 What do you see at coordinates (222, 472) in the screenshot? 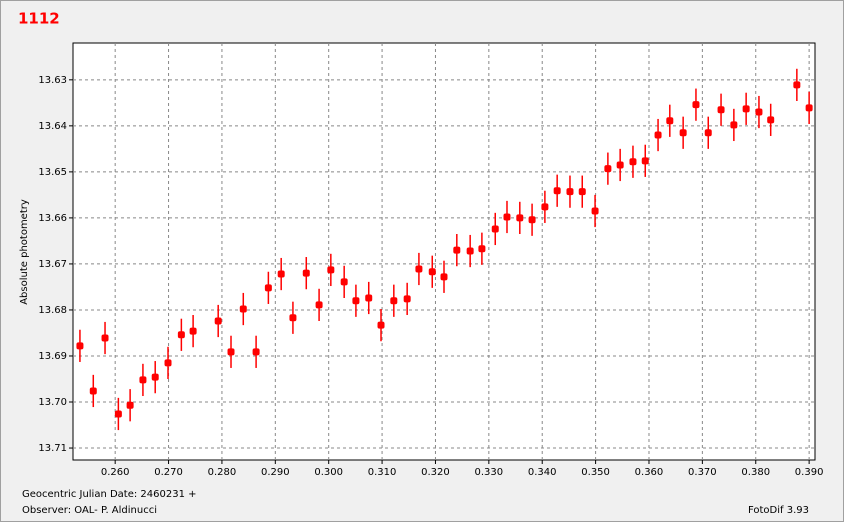
I see `x-tick-label: 0.280` at bounding box center [222, 472].